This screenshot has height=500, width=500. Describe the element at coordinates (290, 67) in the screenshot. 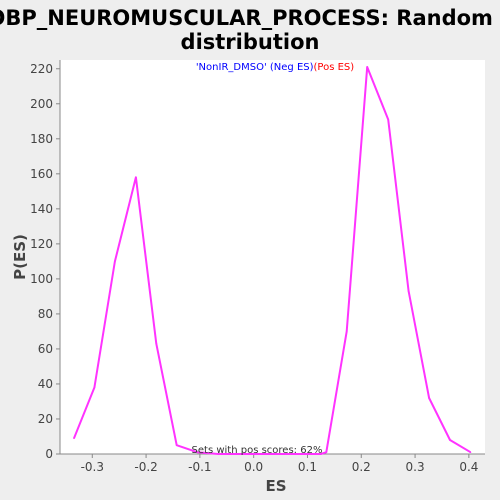

I see `legend-neg-es: (Neg ES)` at that location.